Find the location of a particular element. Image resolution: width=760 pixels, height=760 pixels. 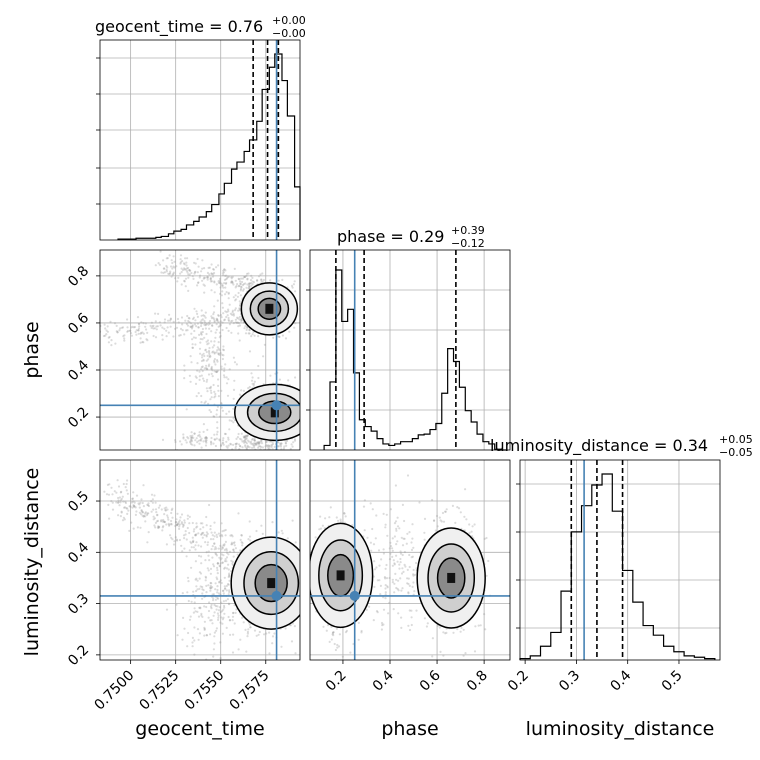

density-peak is located at coordinates (271, 583).